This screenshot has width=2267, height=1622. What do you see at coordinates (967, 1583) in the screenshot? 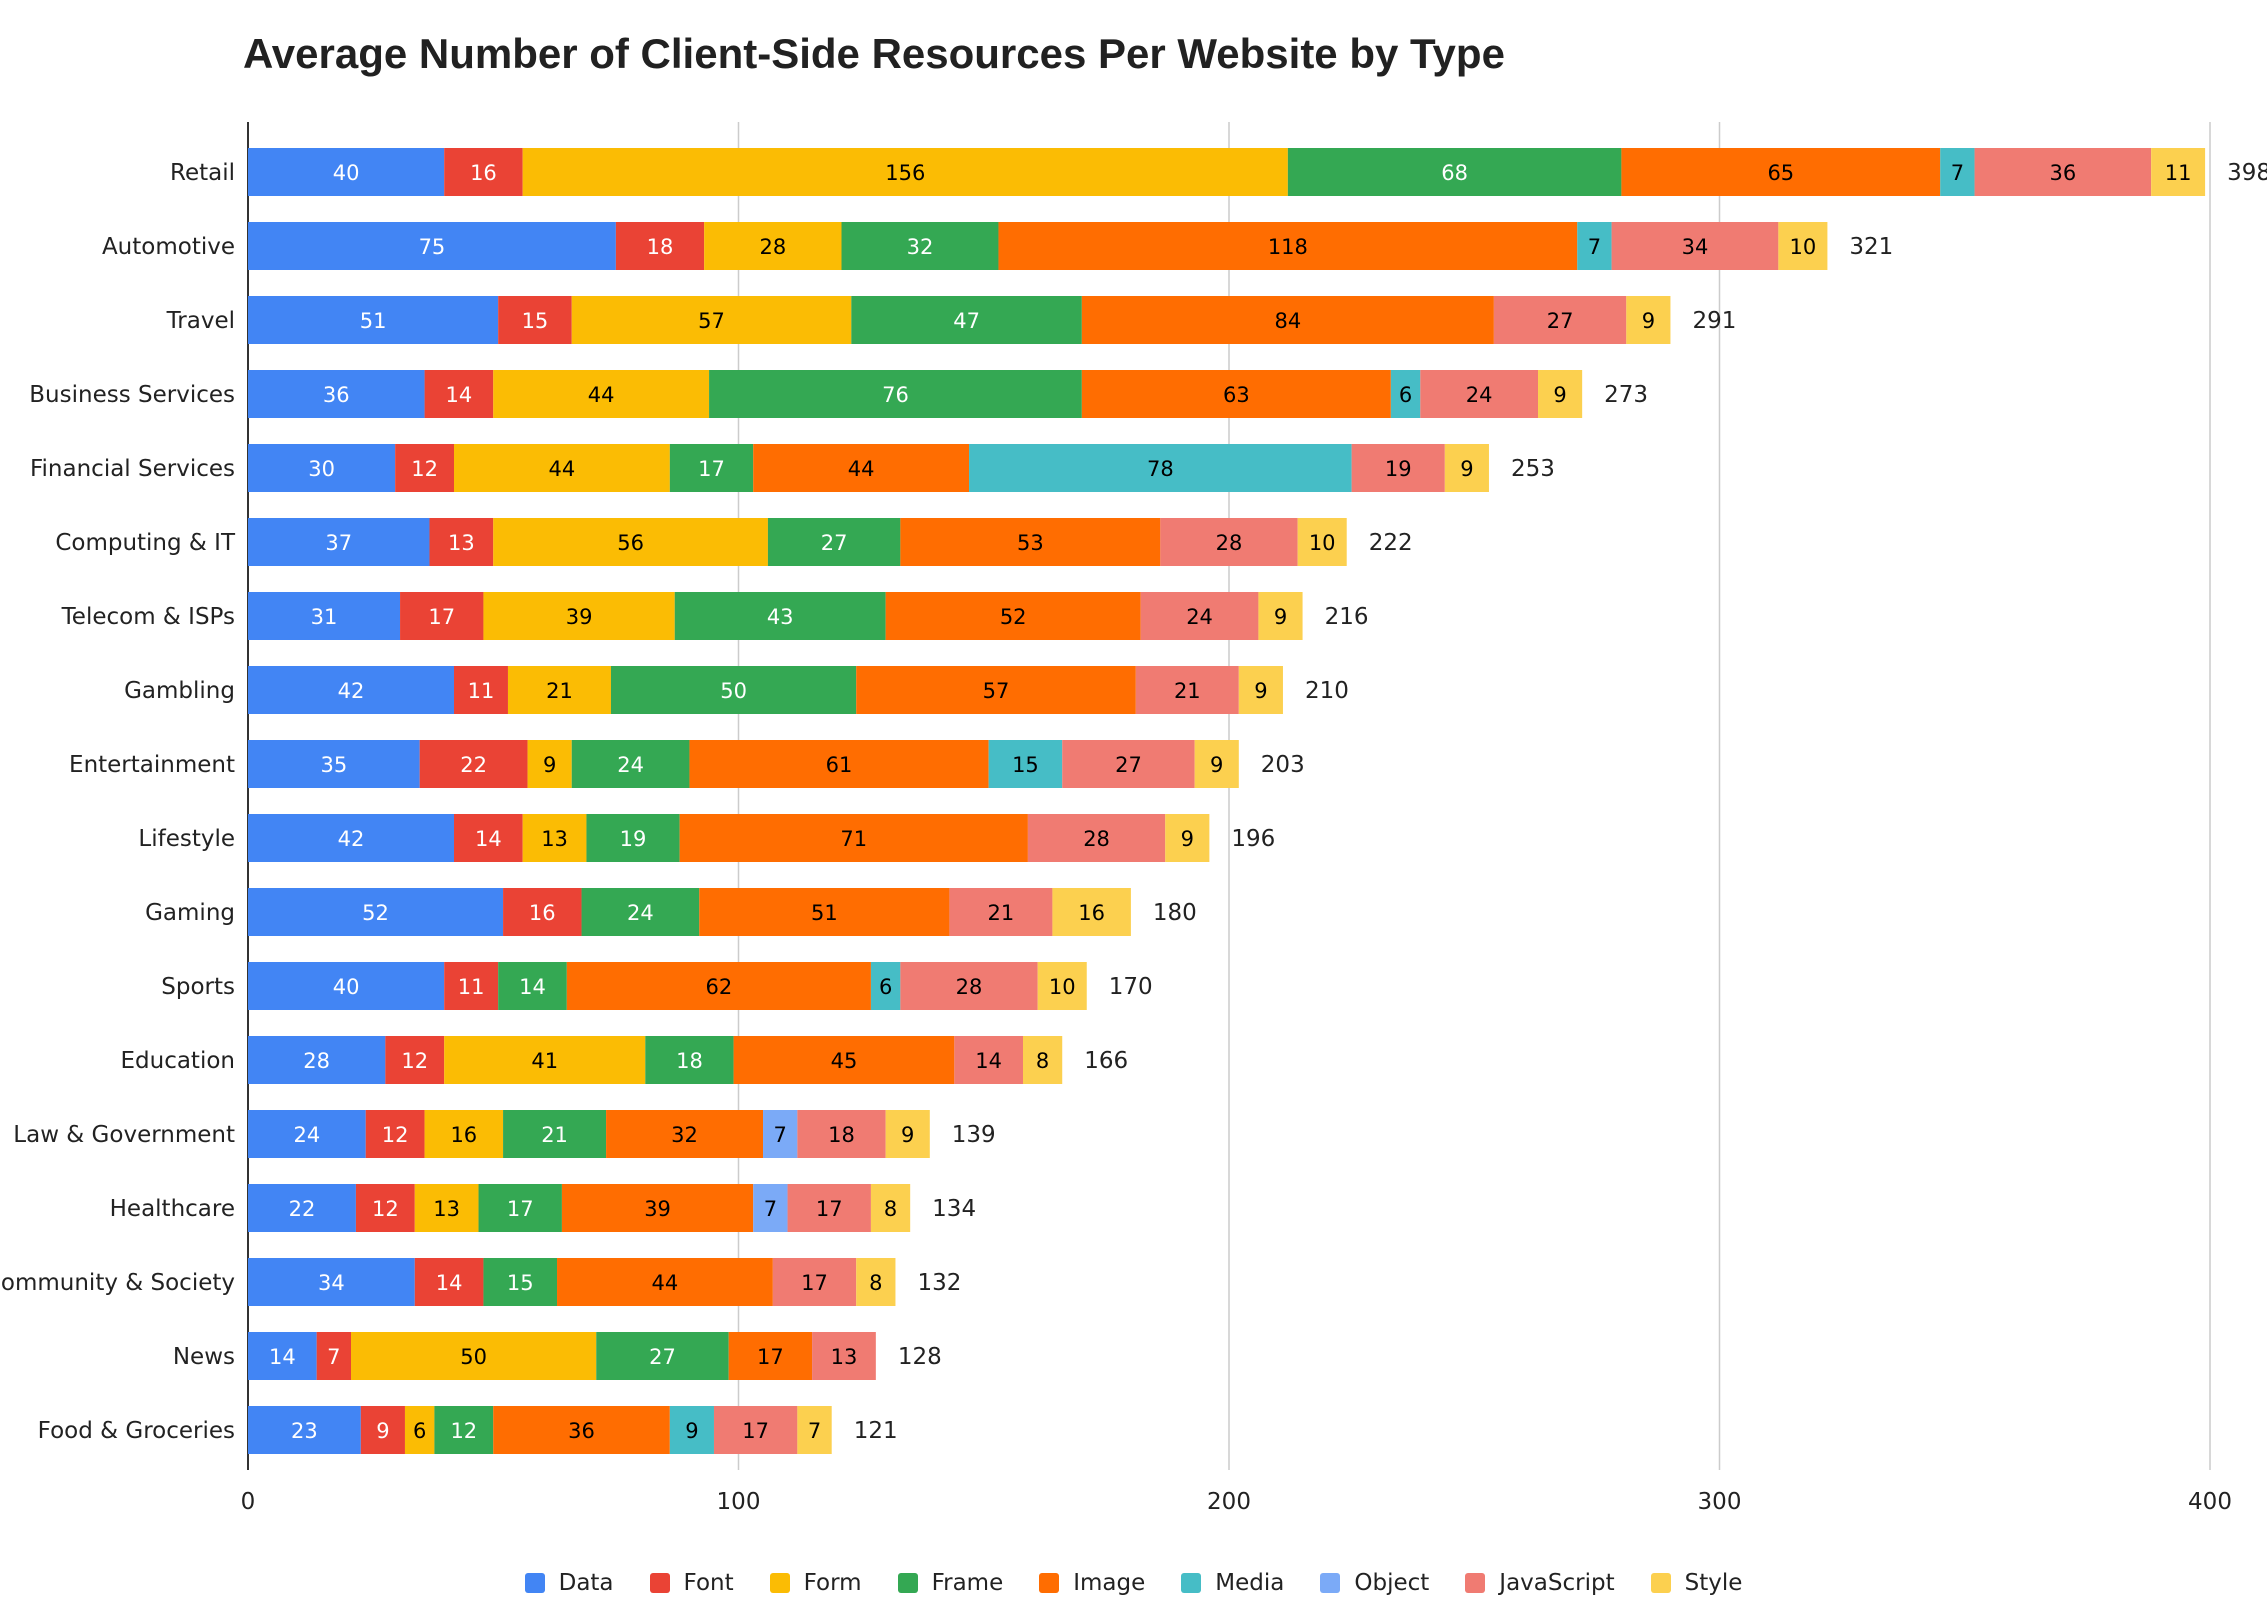
I see `legend-label: Frame` at bounding box center [967, 1583].